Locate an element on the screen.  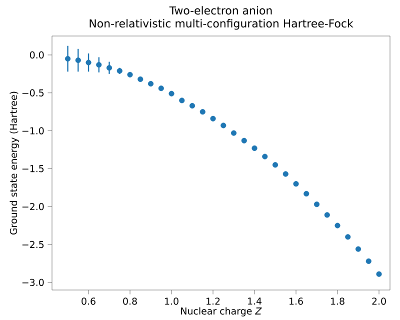
x-tick-label: 1.4 is located at coordinates (255, 301).